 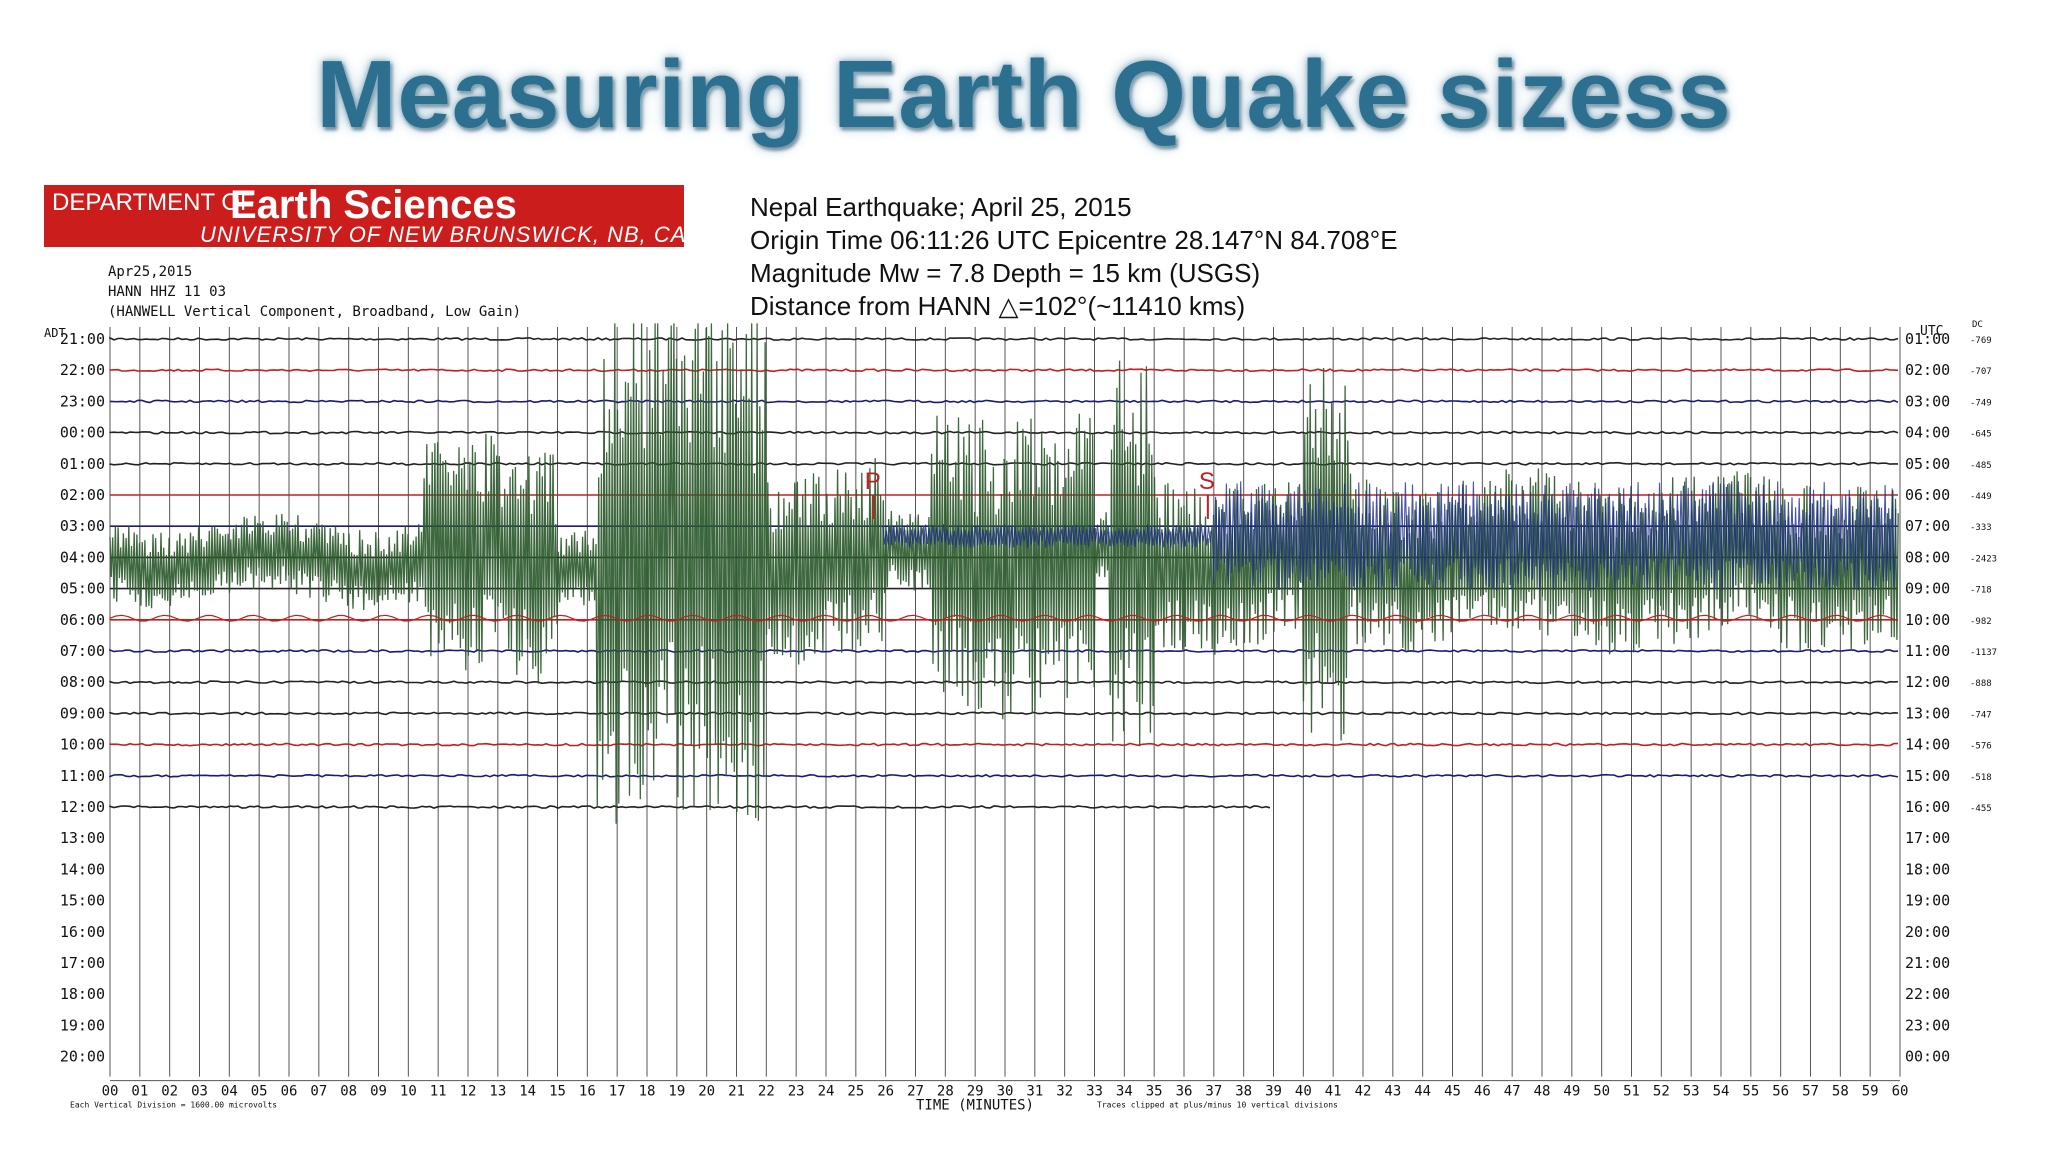 I want to click on x-tick-label: 13, so click(x=497, y=1092).